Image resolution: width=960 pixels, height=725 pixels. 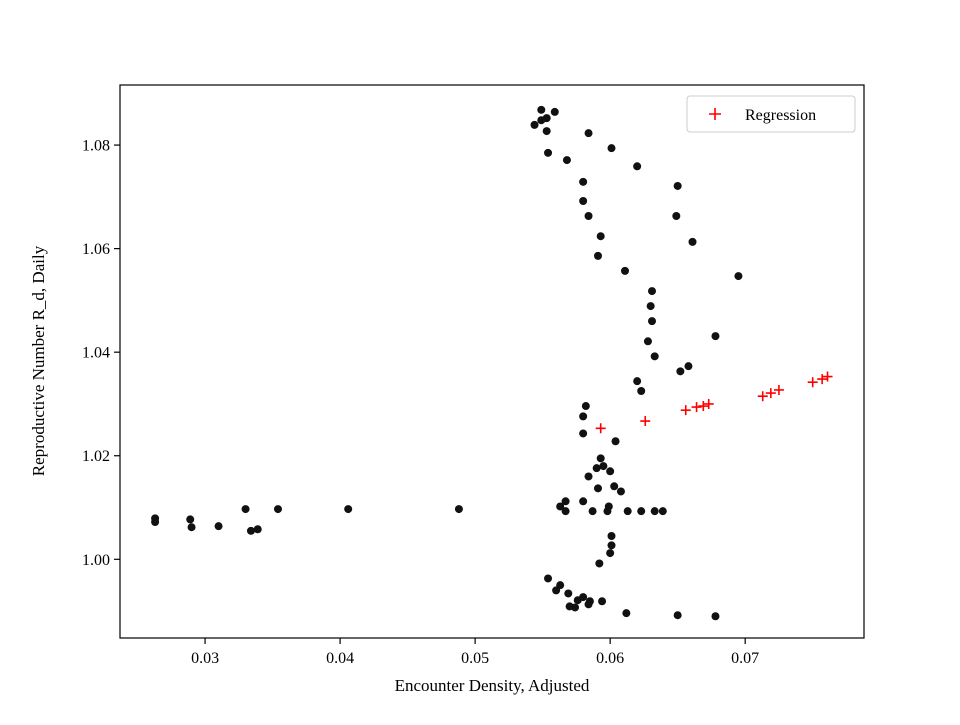 What do you see at coordinates (96, 146) in the screenshot?
I see `y-tick-label: 1.08` at bounding box center [96, 146].